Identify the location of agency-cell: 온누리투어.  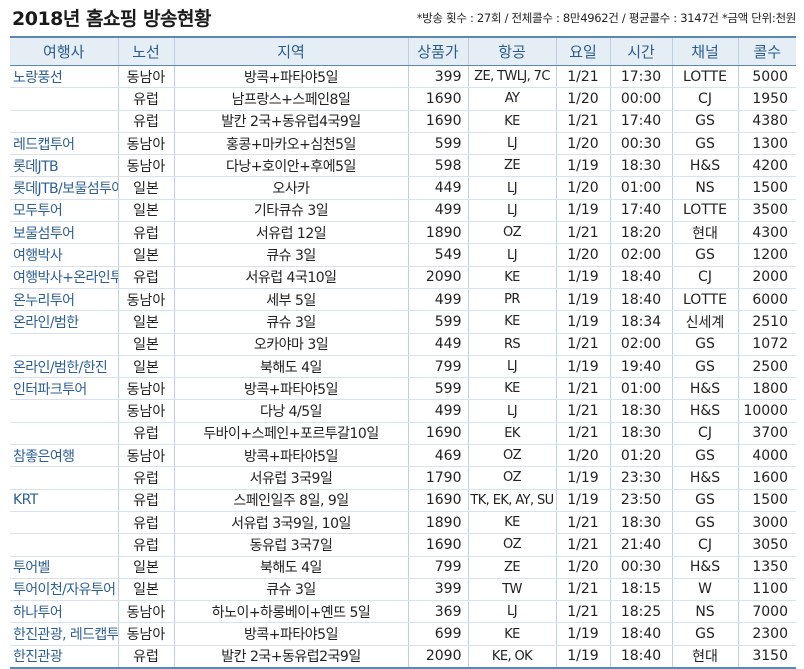
(64, 300).